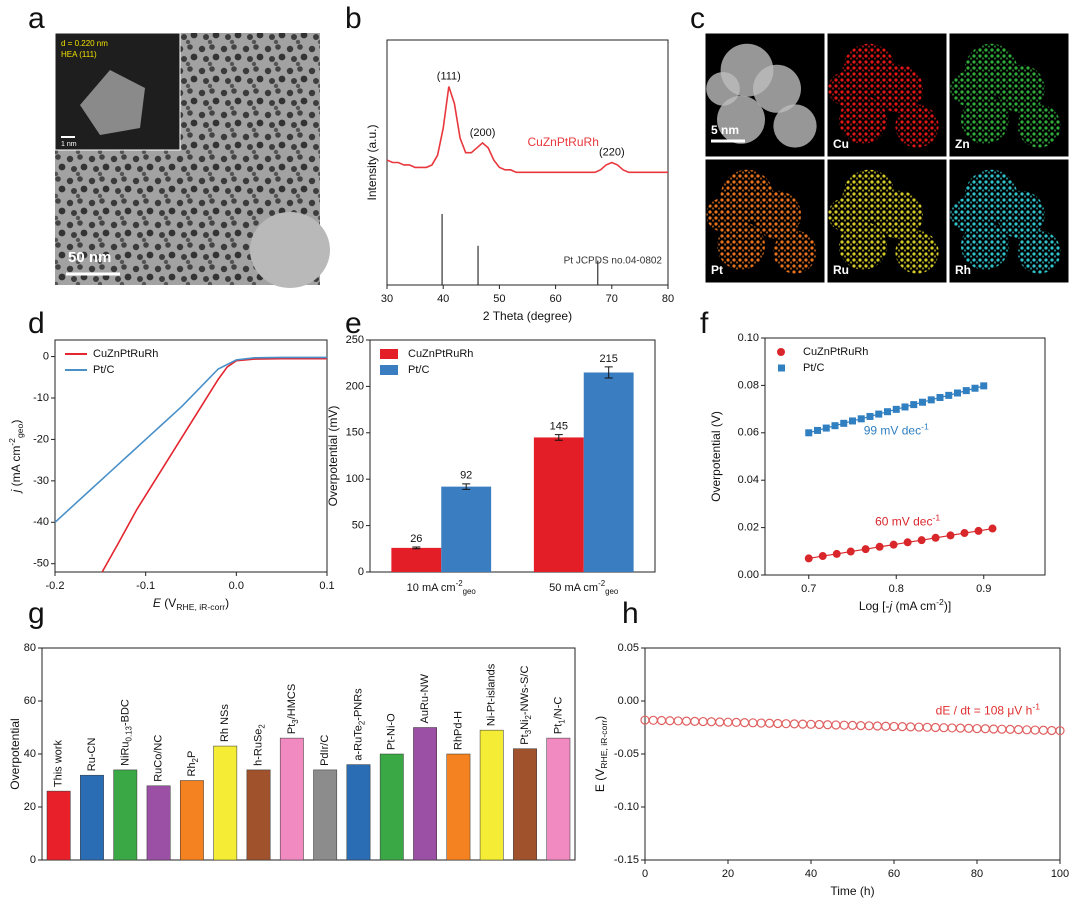  I want to click on y-tick-label: 0.08, so click(748, 385).